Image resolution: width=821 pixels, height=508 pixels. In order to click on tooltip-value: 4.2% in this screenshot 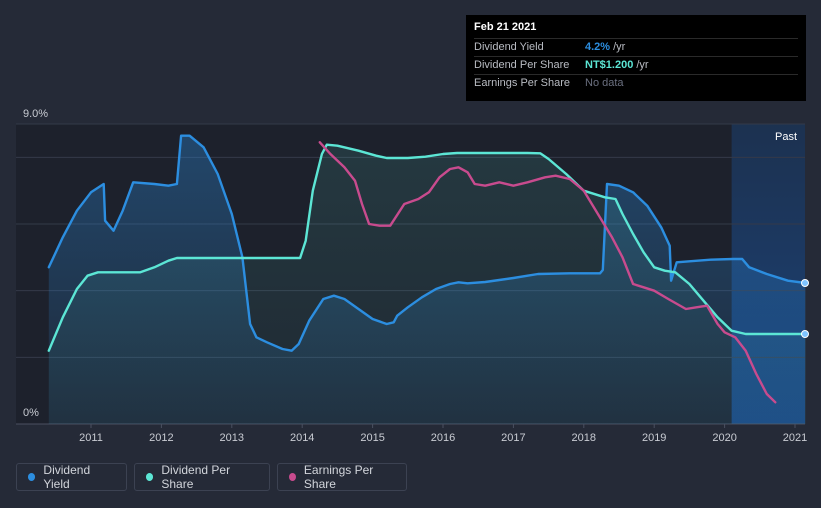, I will do `click(598, 47)`.